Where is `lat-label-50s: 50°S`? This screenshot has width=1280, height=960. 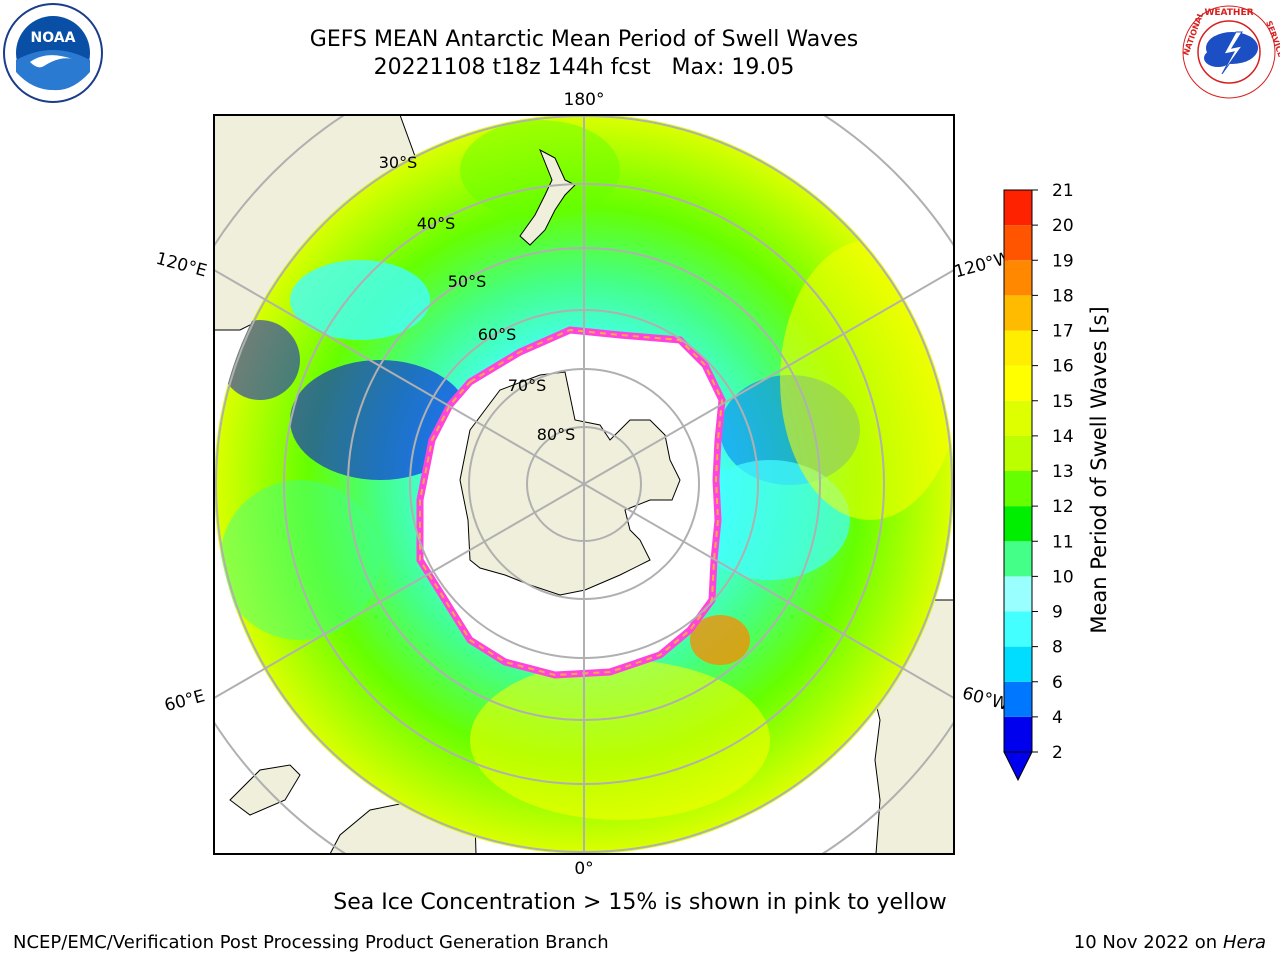
lat-label-50s: 50°S is located at coordinates (467, 281).